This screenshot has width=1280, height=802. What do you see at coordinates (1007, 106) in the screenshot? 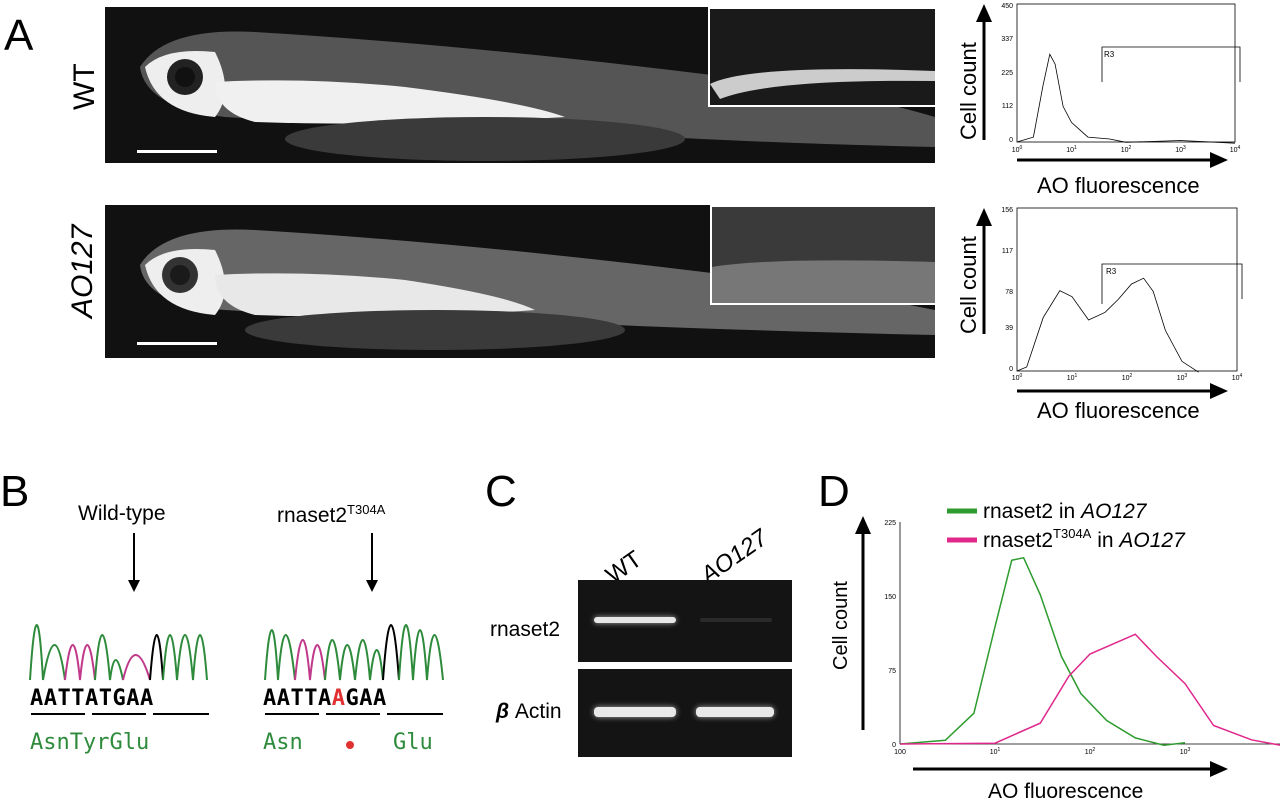
I see `wt-hist-ytick-112: 112` at bounding box center [1007, 106].